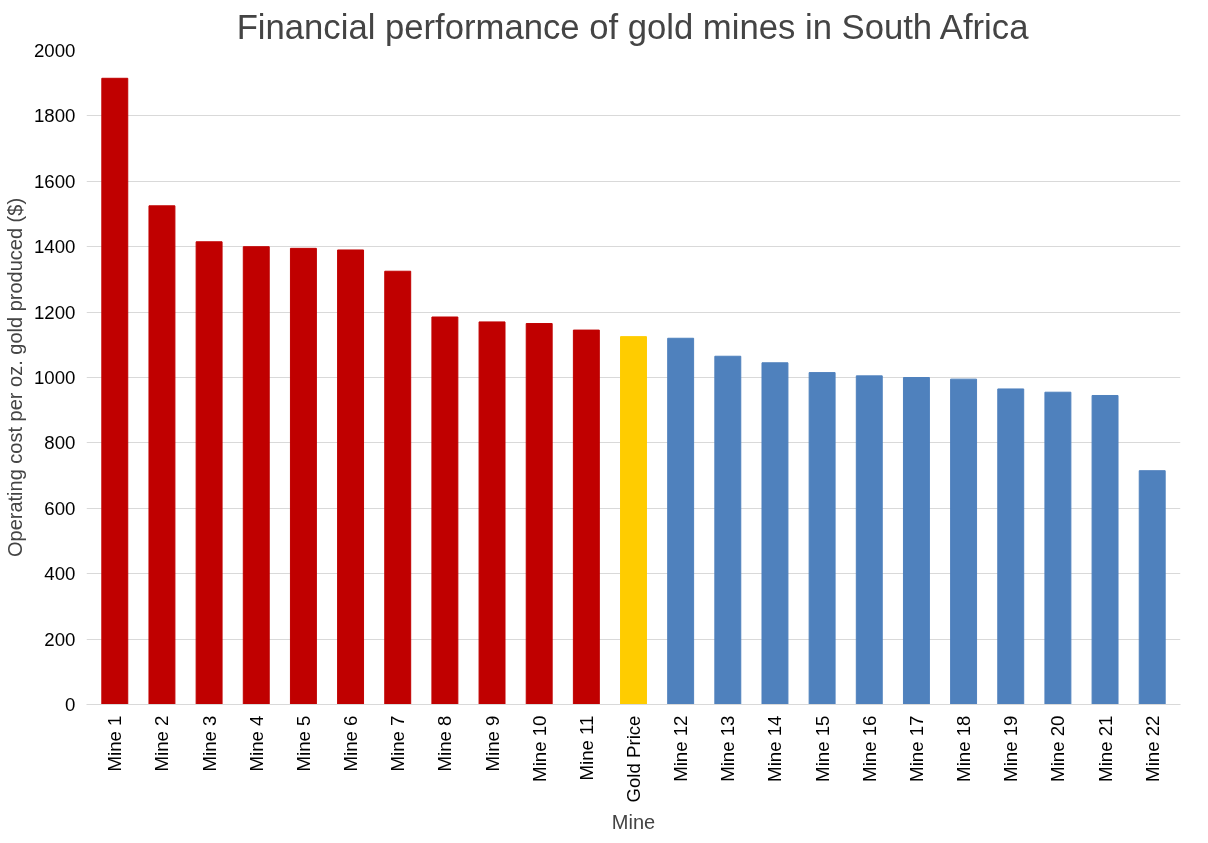 This screenshot has width=1208, height=843. I want to click on y-tick-label: 1800, so click(55, 116).